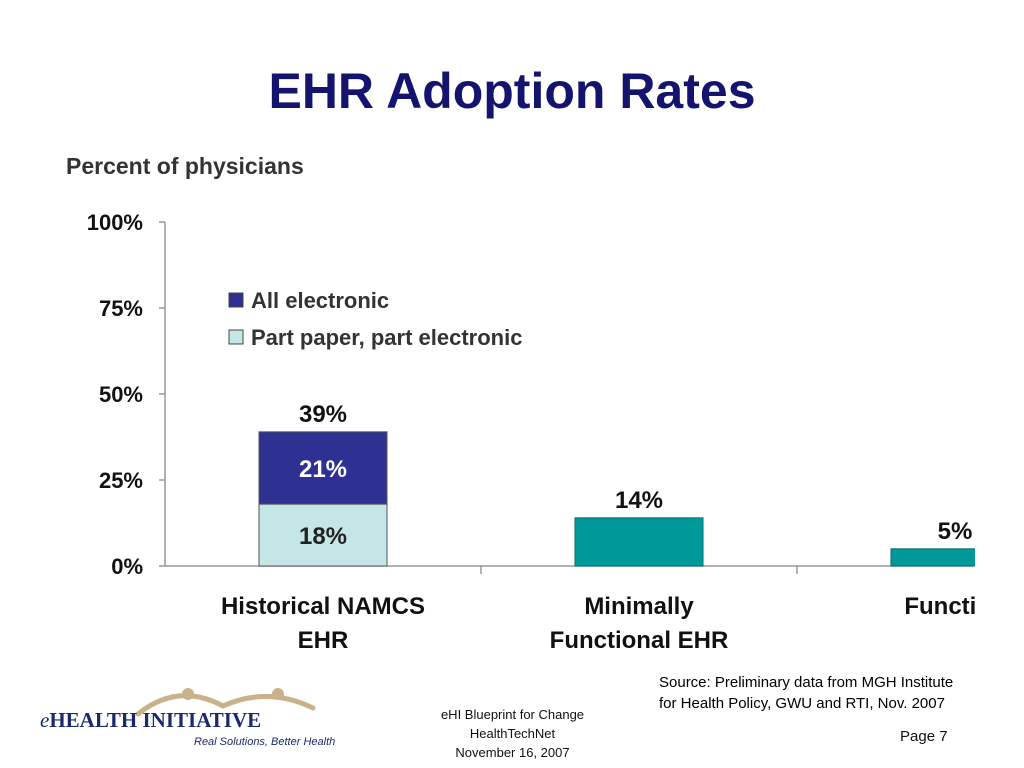 Image resolution: width=1024 pixels, height=768 pixels. What do you see at coordinates (639, 500) in the screenshot?
I see `bar-total-label: 14%` at bounding box center [639, 500].